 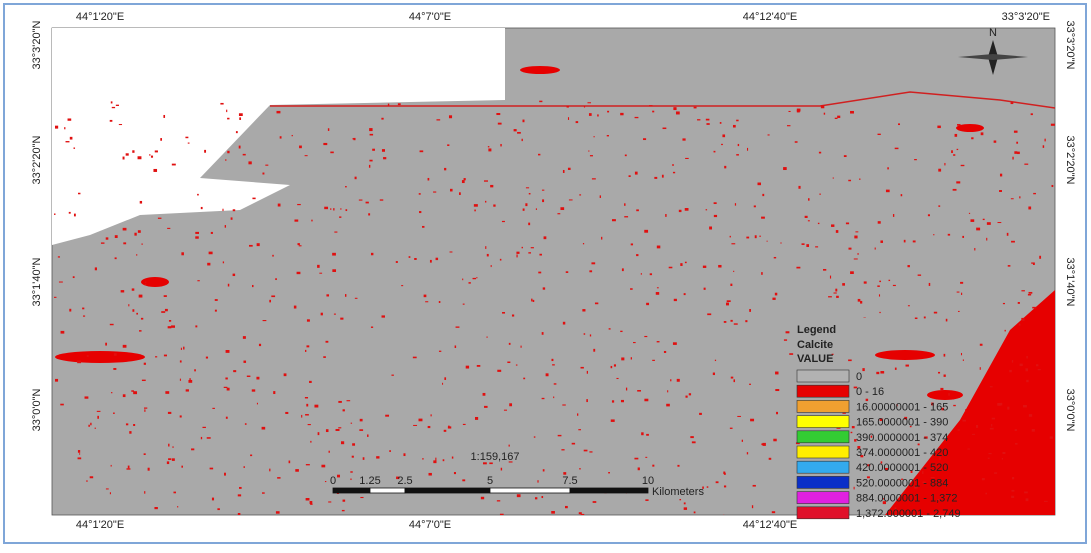 I want to click on legend-label: 884.0000001 - 1,372, so click(x=907, y=499).